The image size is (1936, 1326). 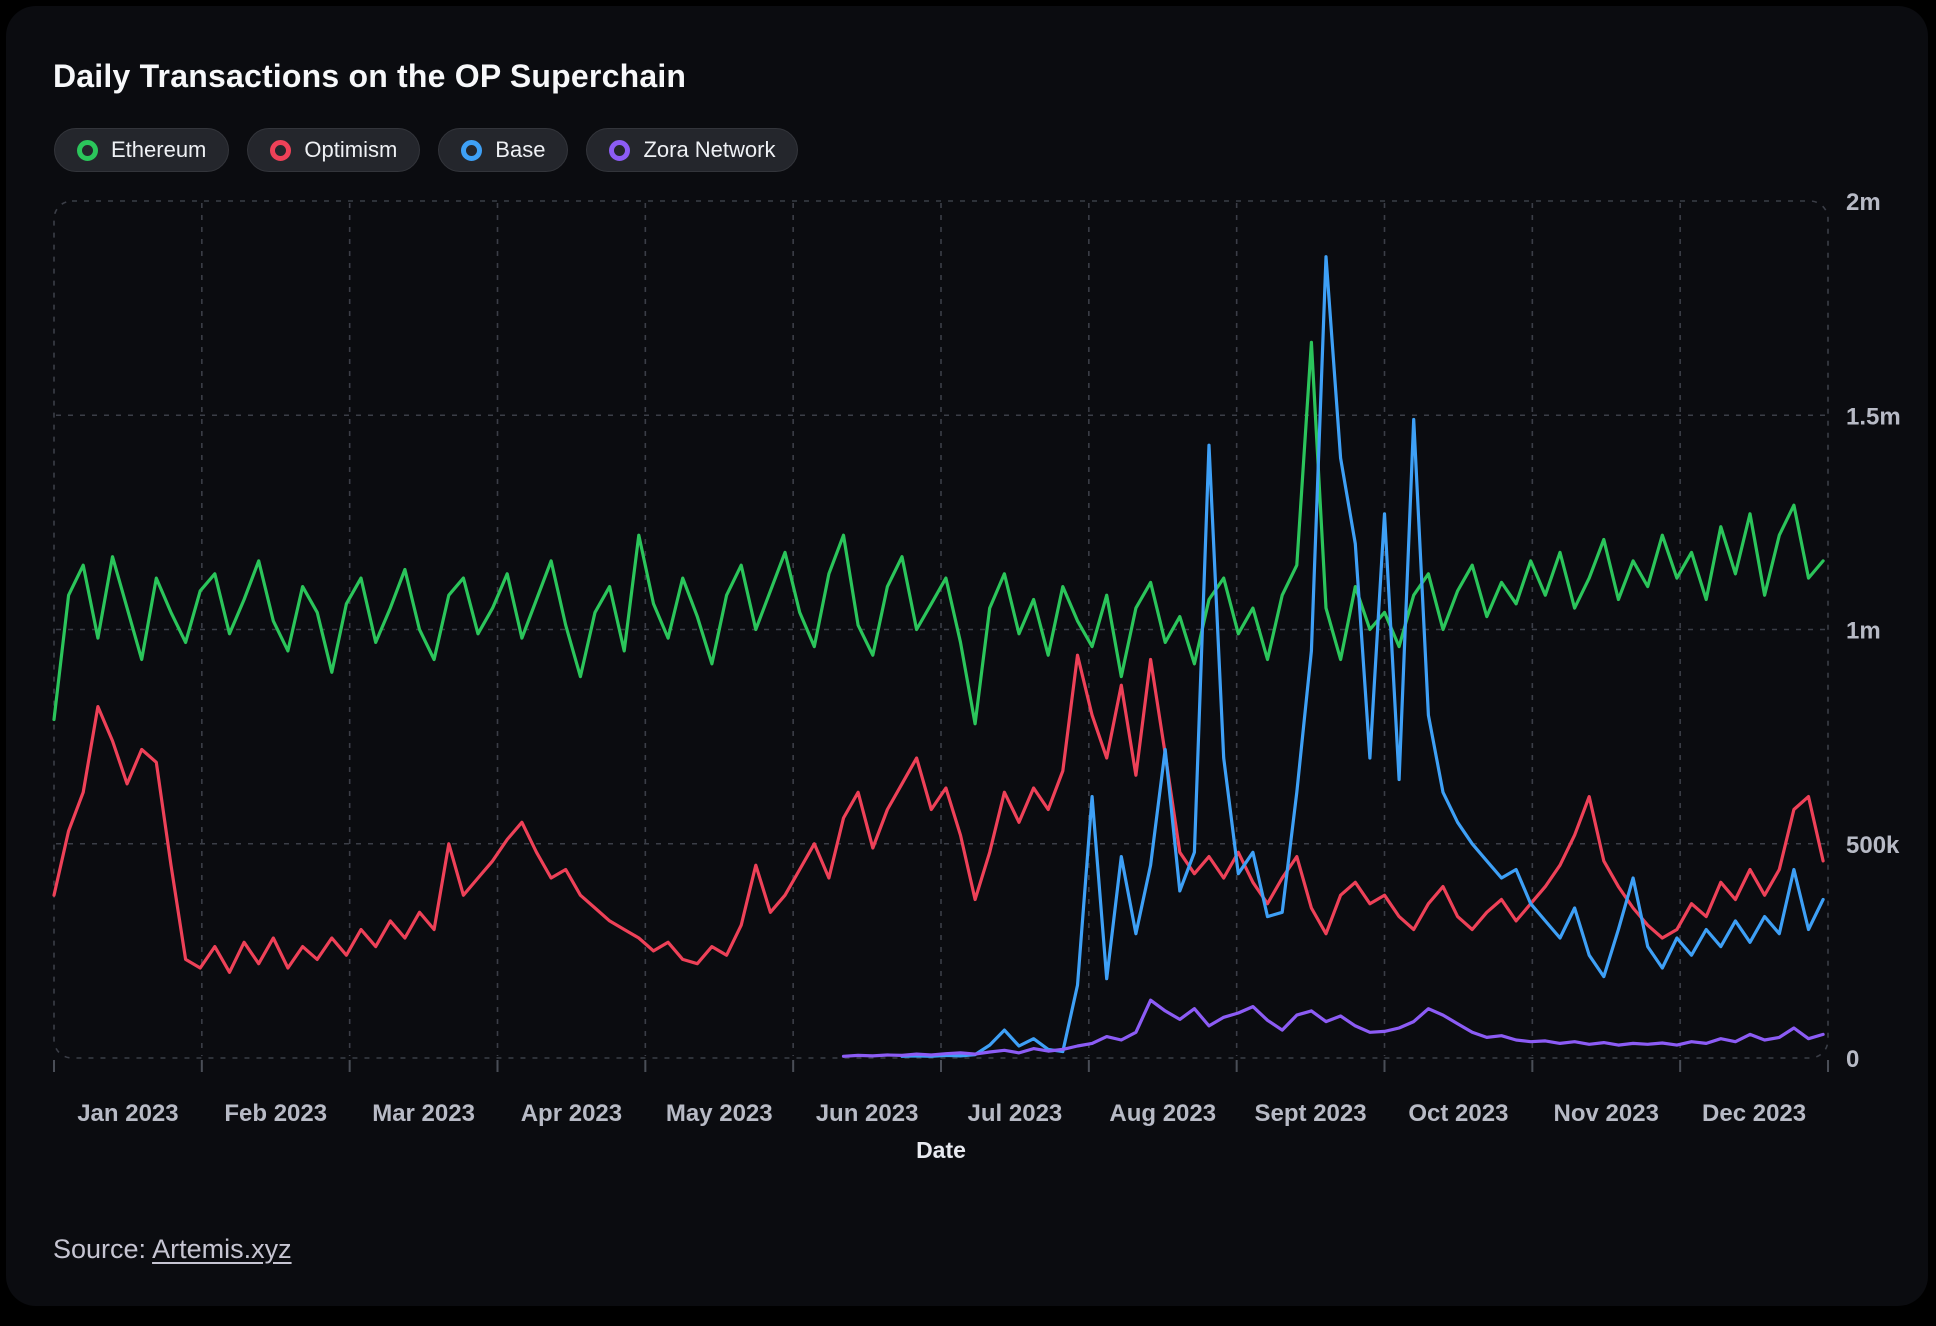 What do you see at coordinates (867, 1113) in the screenshot?
I see `x-tick-label: Jun 2023` at bounding box center [867, 1113].